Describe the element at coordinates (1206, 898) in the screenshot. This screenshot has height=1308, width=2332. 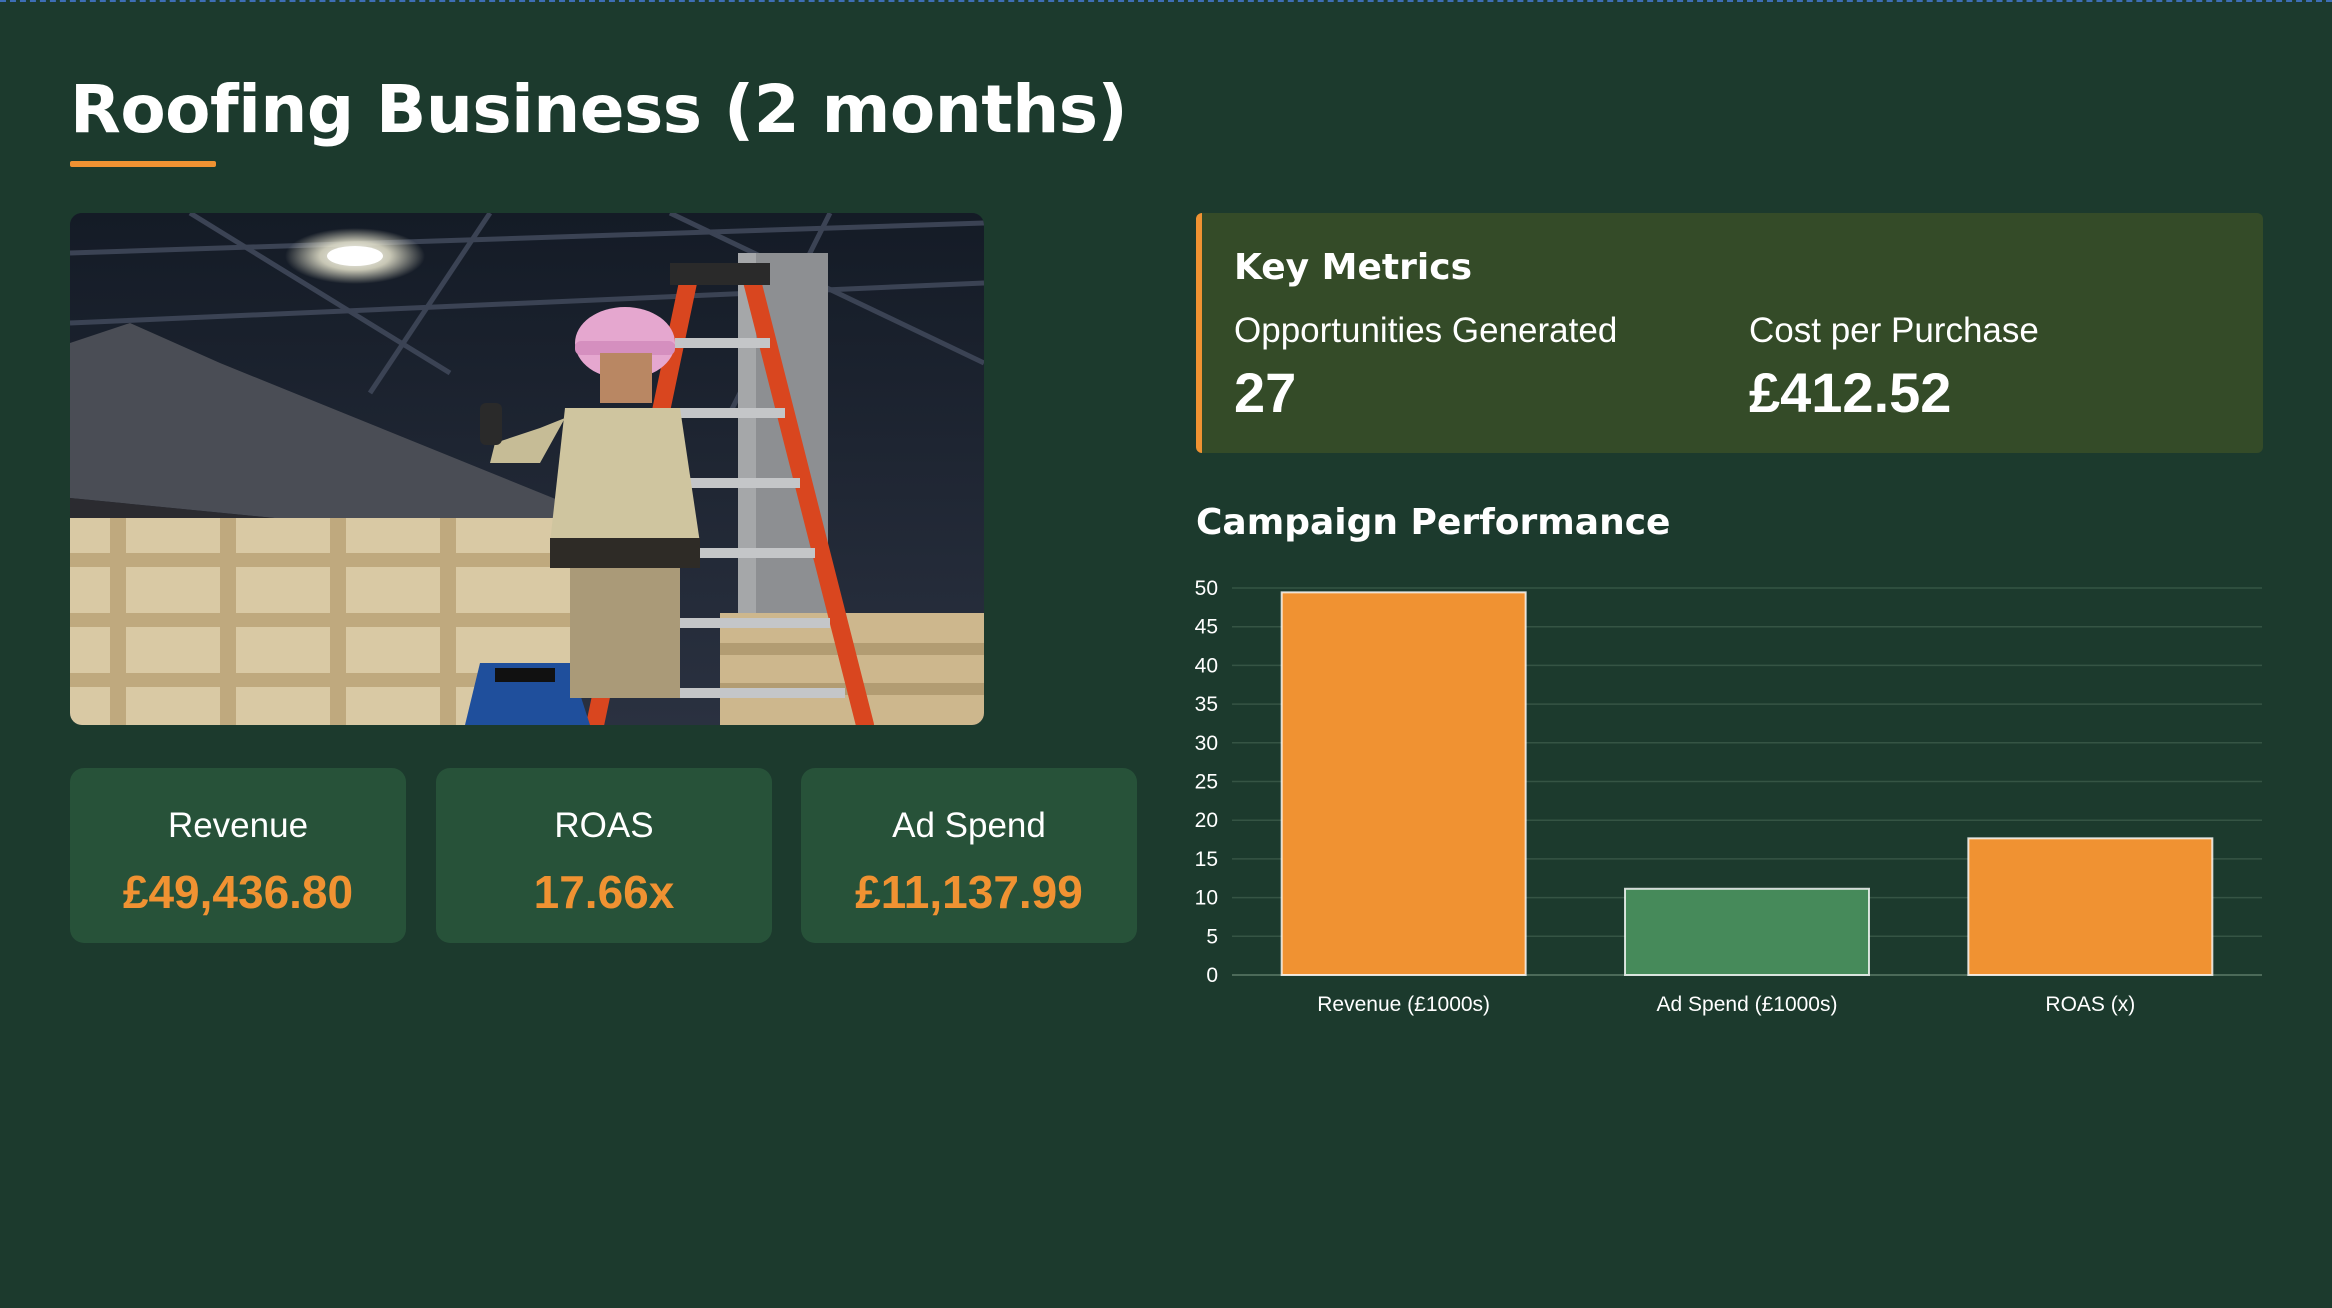
I see `y-tick-label: 10` at that location.